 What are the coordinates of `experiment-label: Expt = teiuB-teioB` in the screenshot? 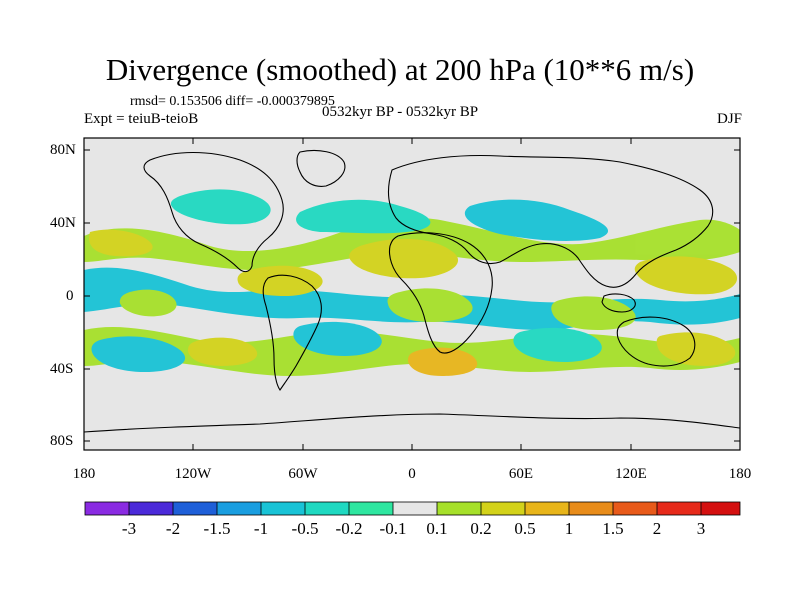 It's located at (141, 119).